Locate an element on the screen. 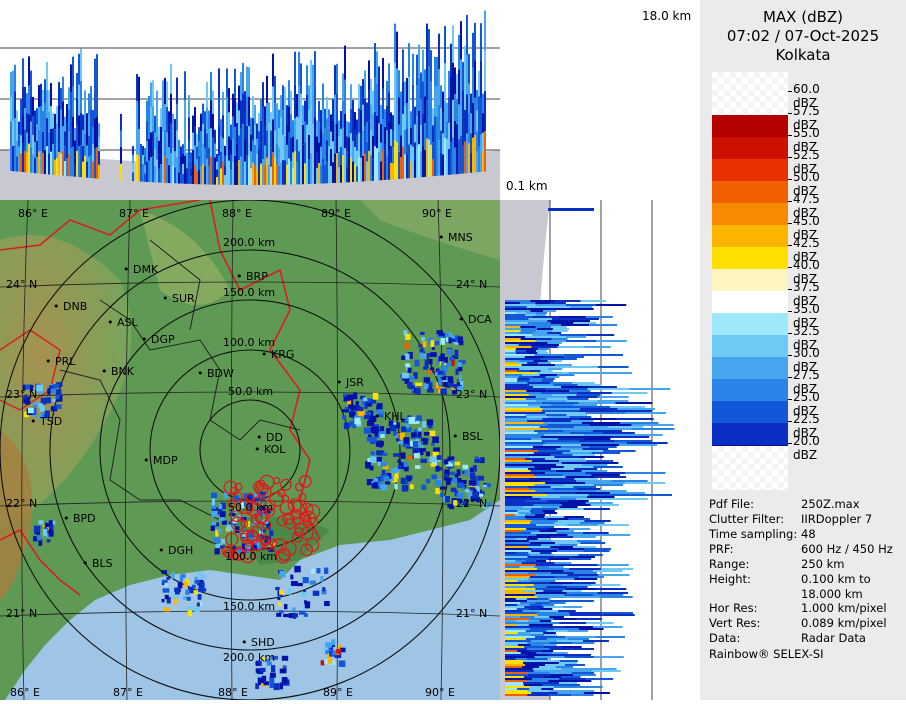 The image size is (906, 704). sundarbans-mark is located at coordinates (256, 531).